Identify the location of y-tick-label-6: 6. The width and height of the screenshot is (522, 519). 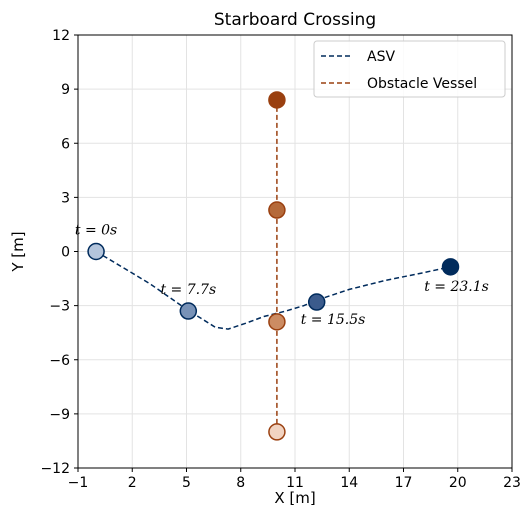
(65, 144).